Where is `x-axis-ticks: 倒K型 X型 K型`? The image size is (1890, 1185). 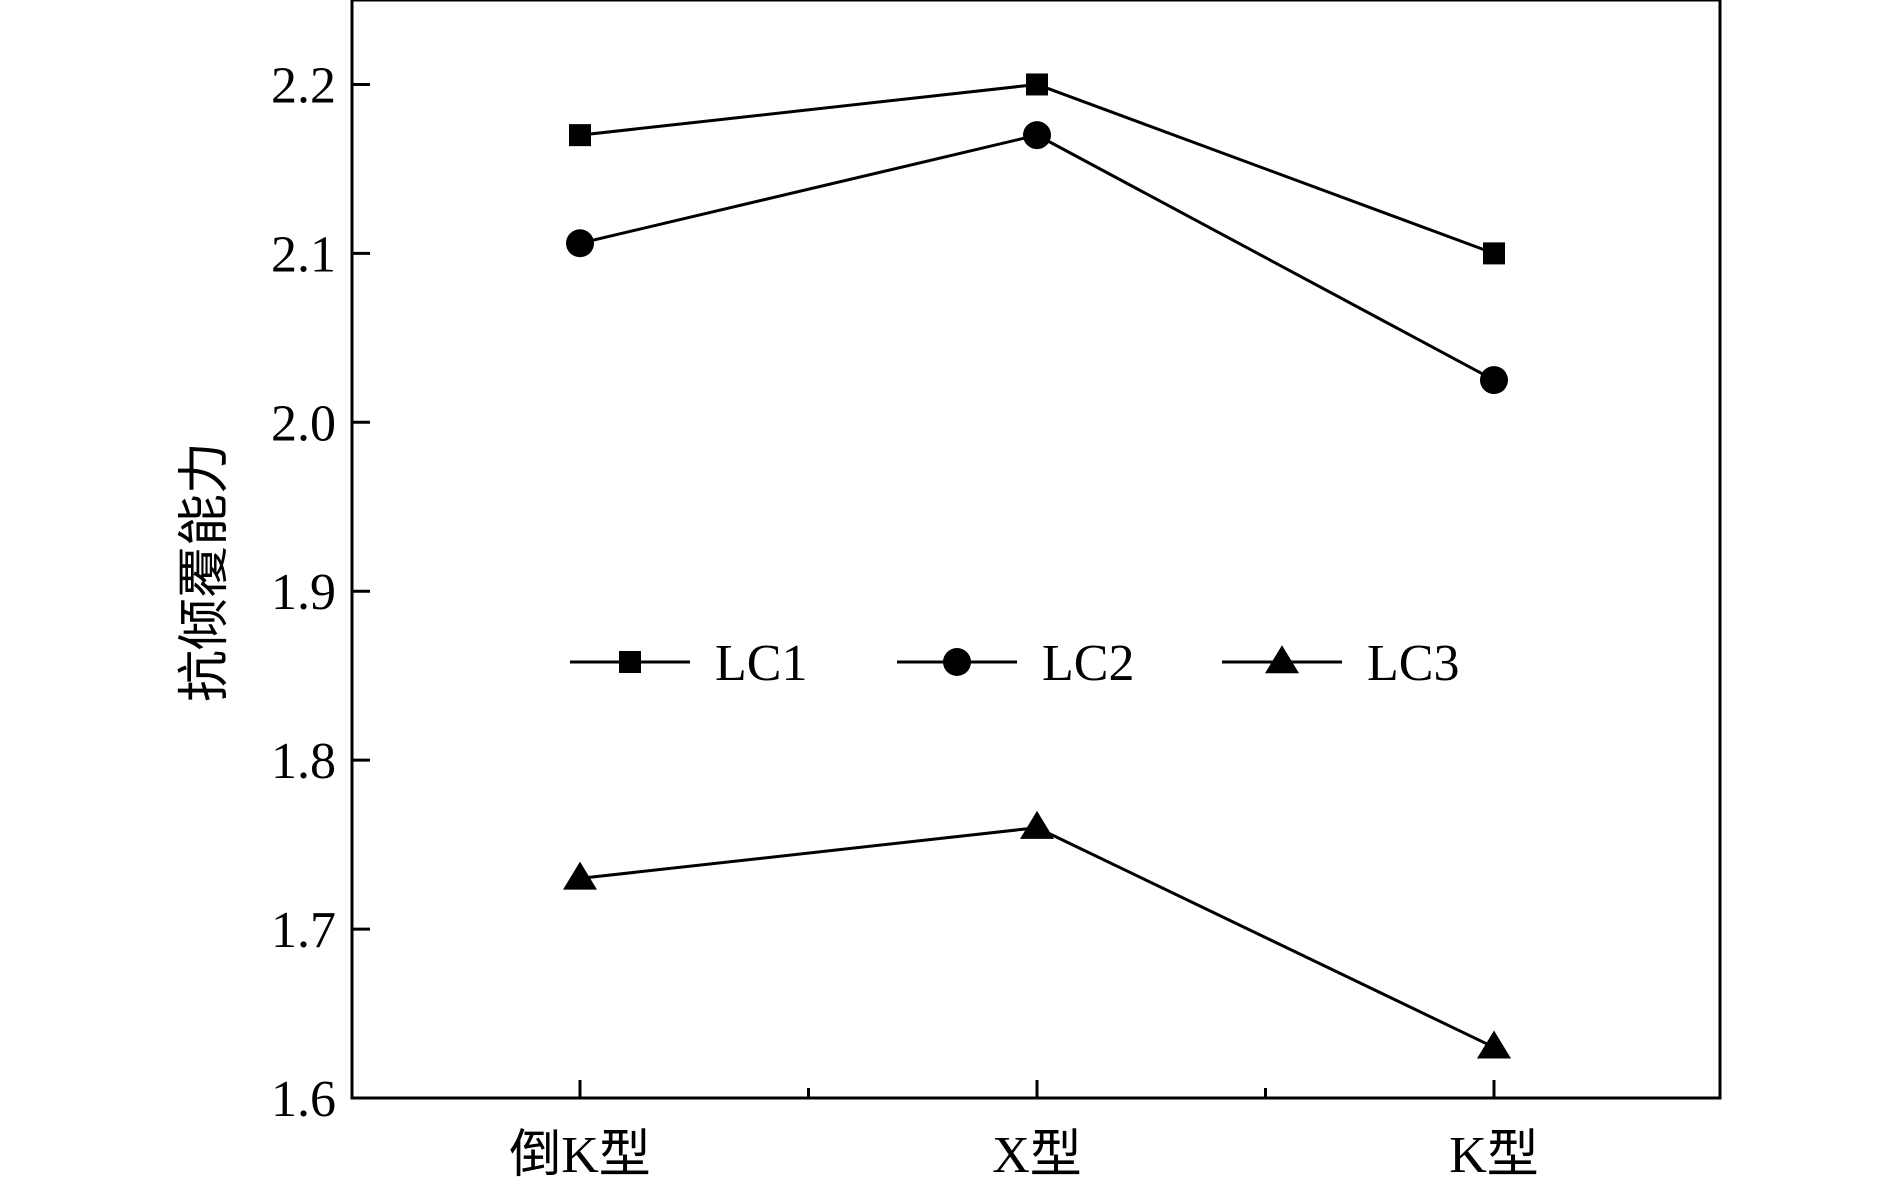 x-axis-ticks: 倒K型 X型 K型 is located at coordinates (1024, 1132).